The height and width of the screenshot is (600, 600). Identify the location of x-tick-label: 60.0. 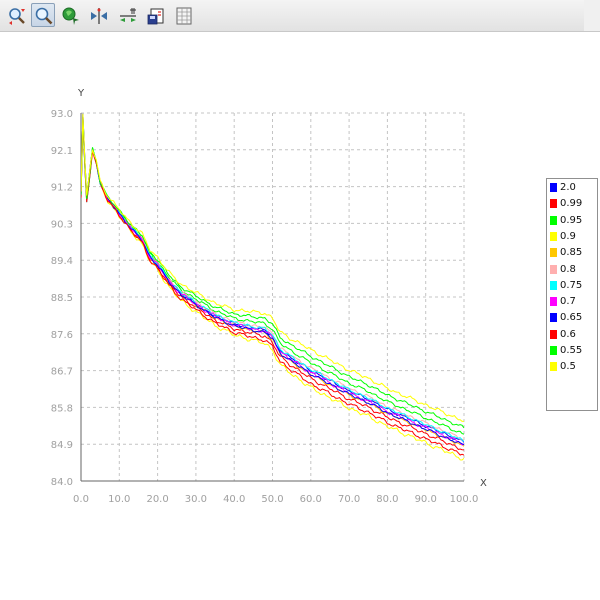
(311, 499).